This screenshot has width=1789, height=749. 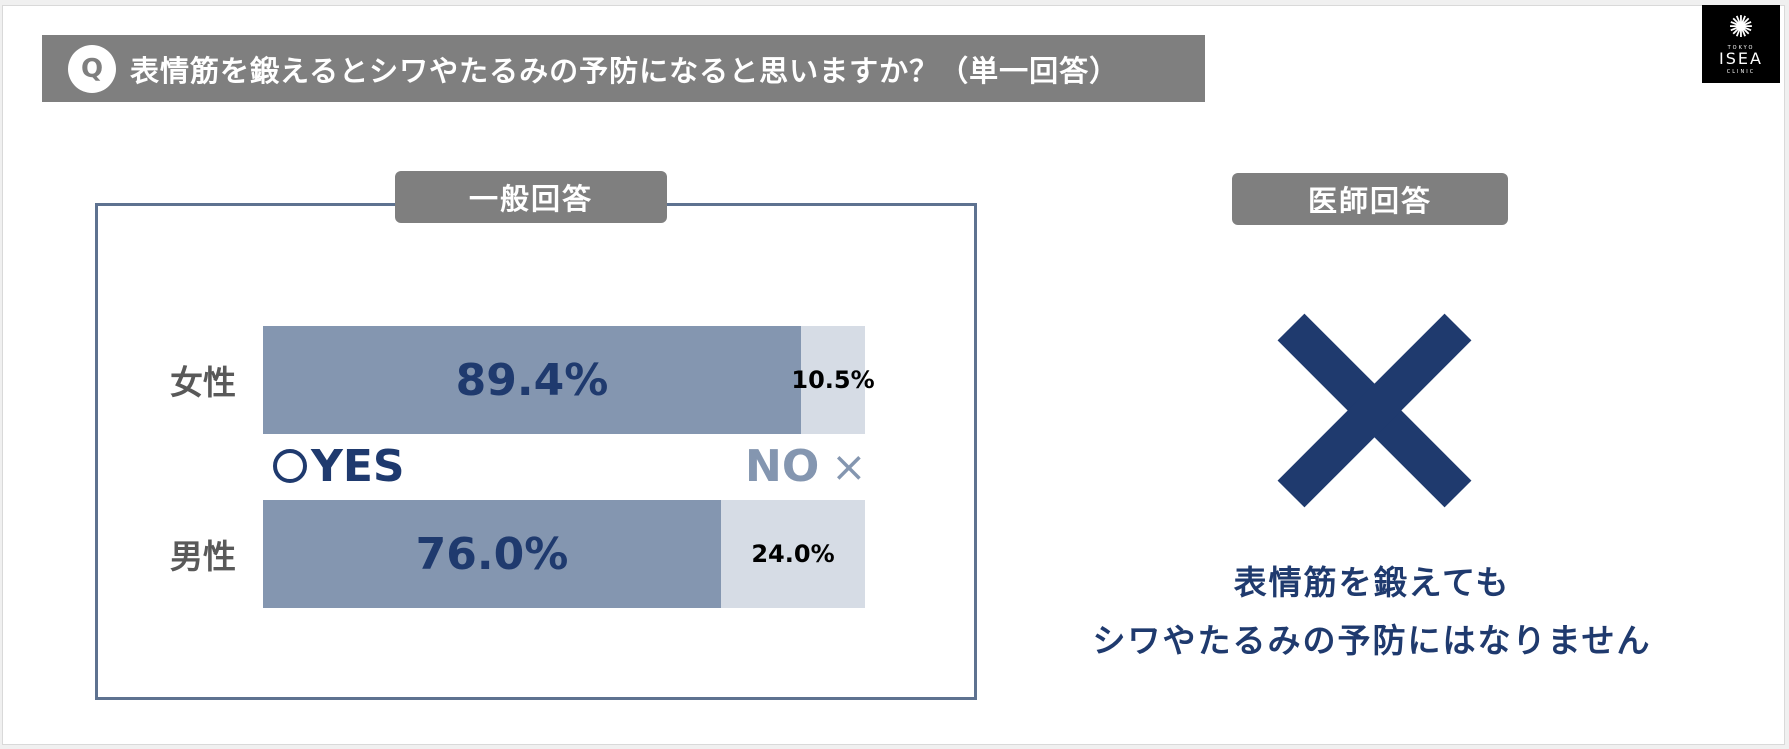 I want to click on legend-yes: YES, so click(x=339, y=466).